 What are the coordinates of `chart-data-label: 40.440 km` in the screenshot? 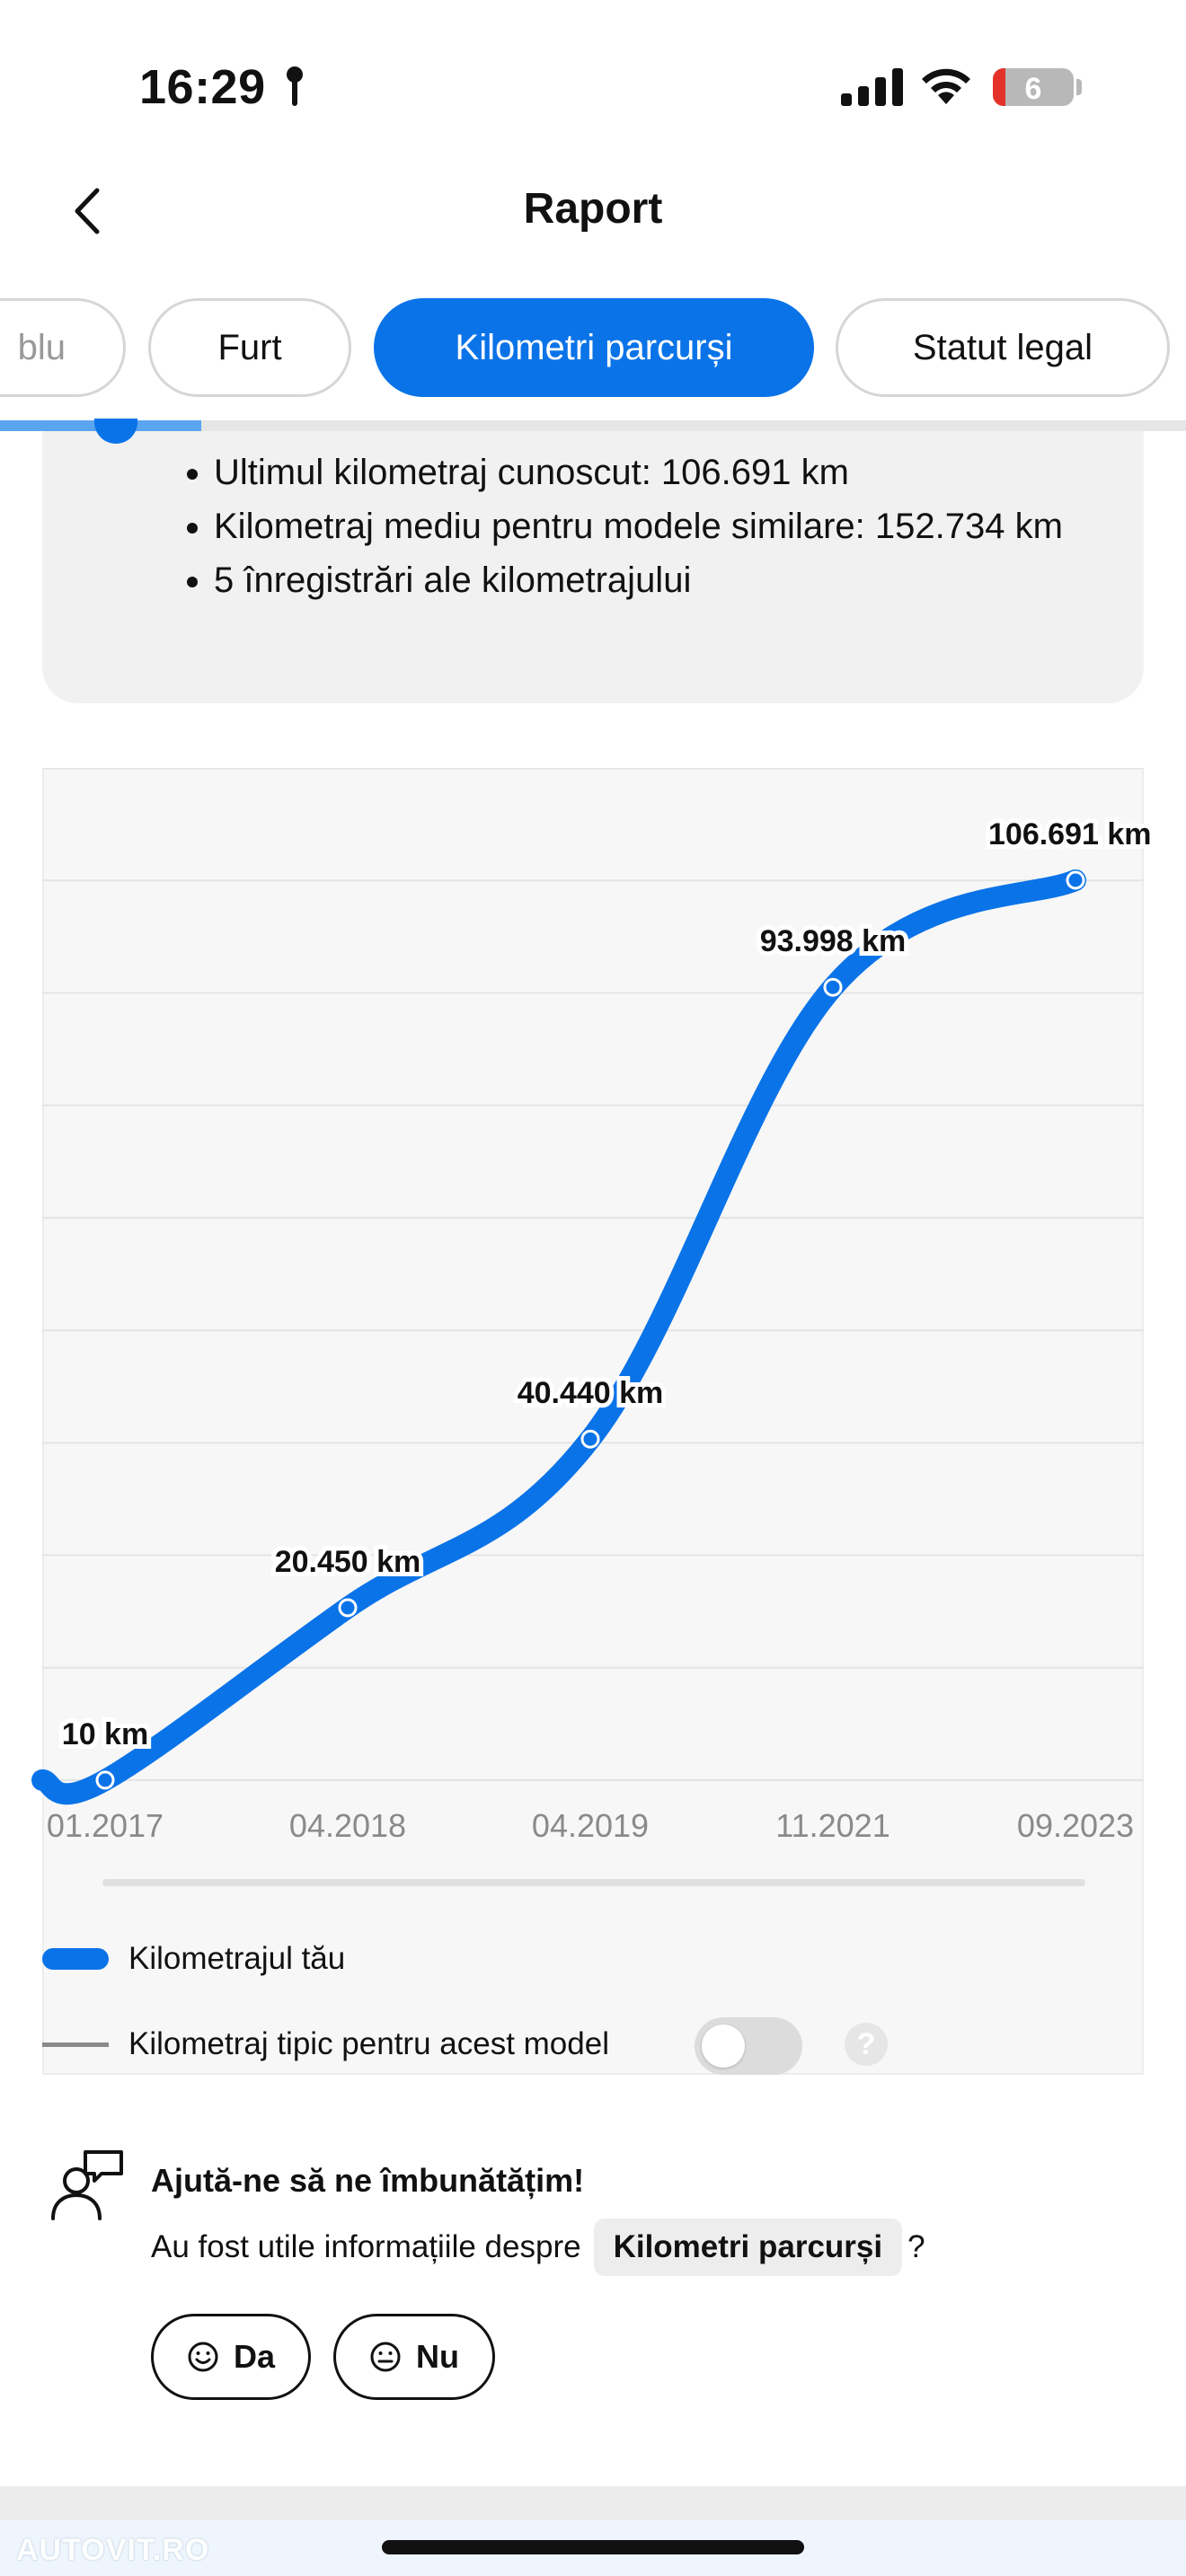 It's located at (591, 1393).